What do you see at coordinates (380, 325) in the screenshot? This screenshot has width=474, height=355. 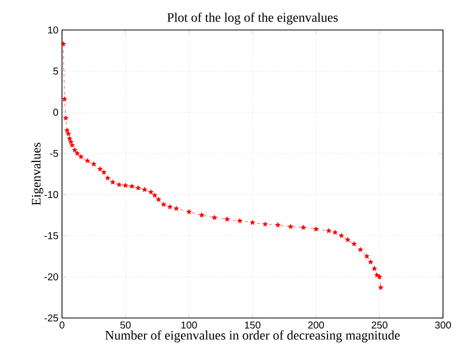 I see `x-tick-label: 250` at bounding box center [380, 325].